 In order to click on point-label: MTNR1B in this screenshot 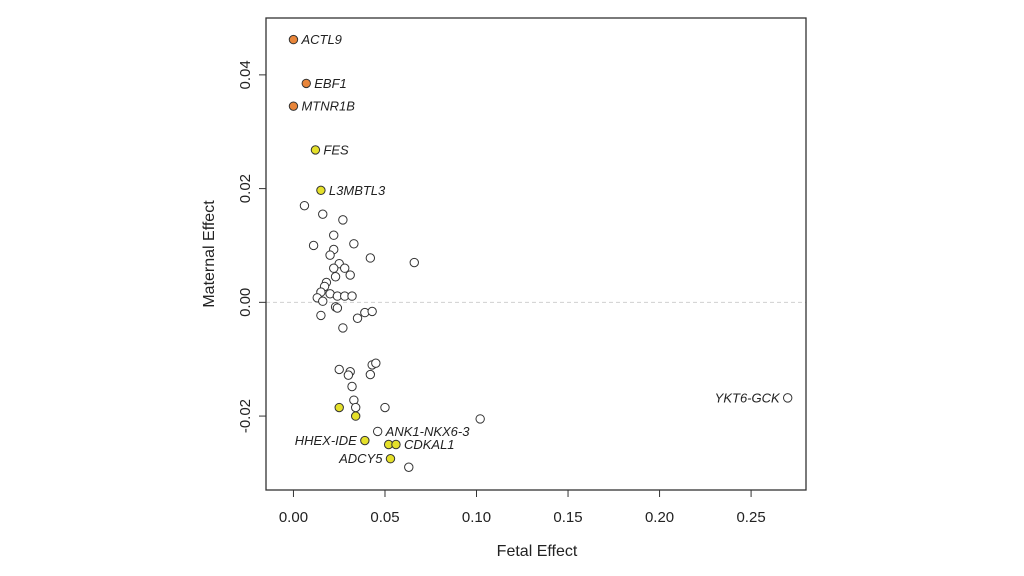, I will do `click(328, 106)`.